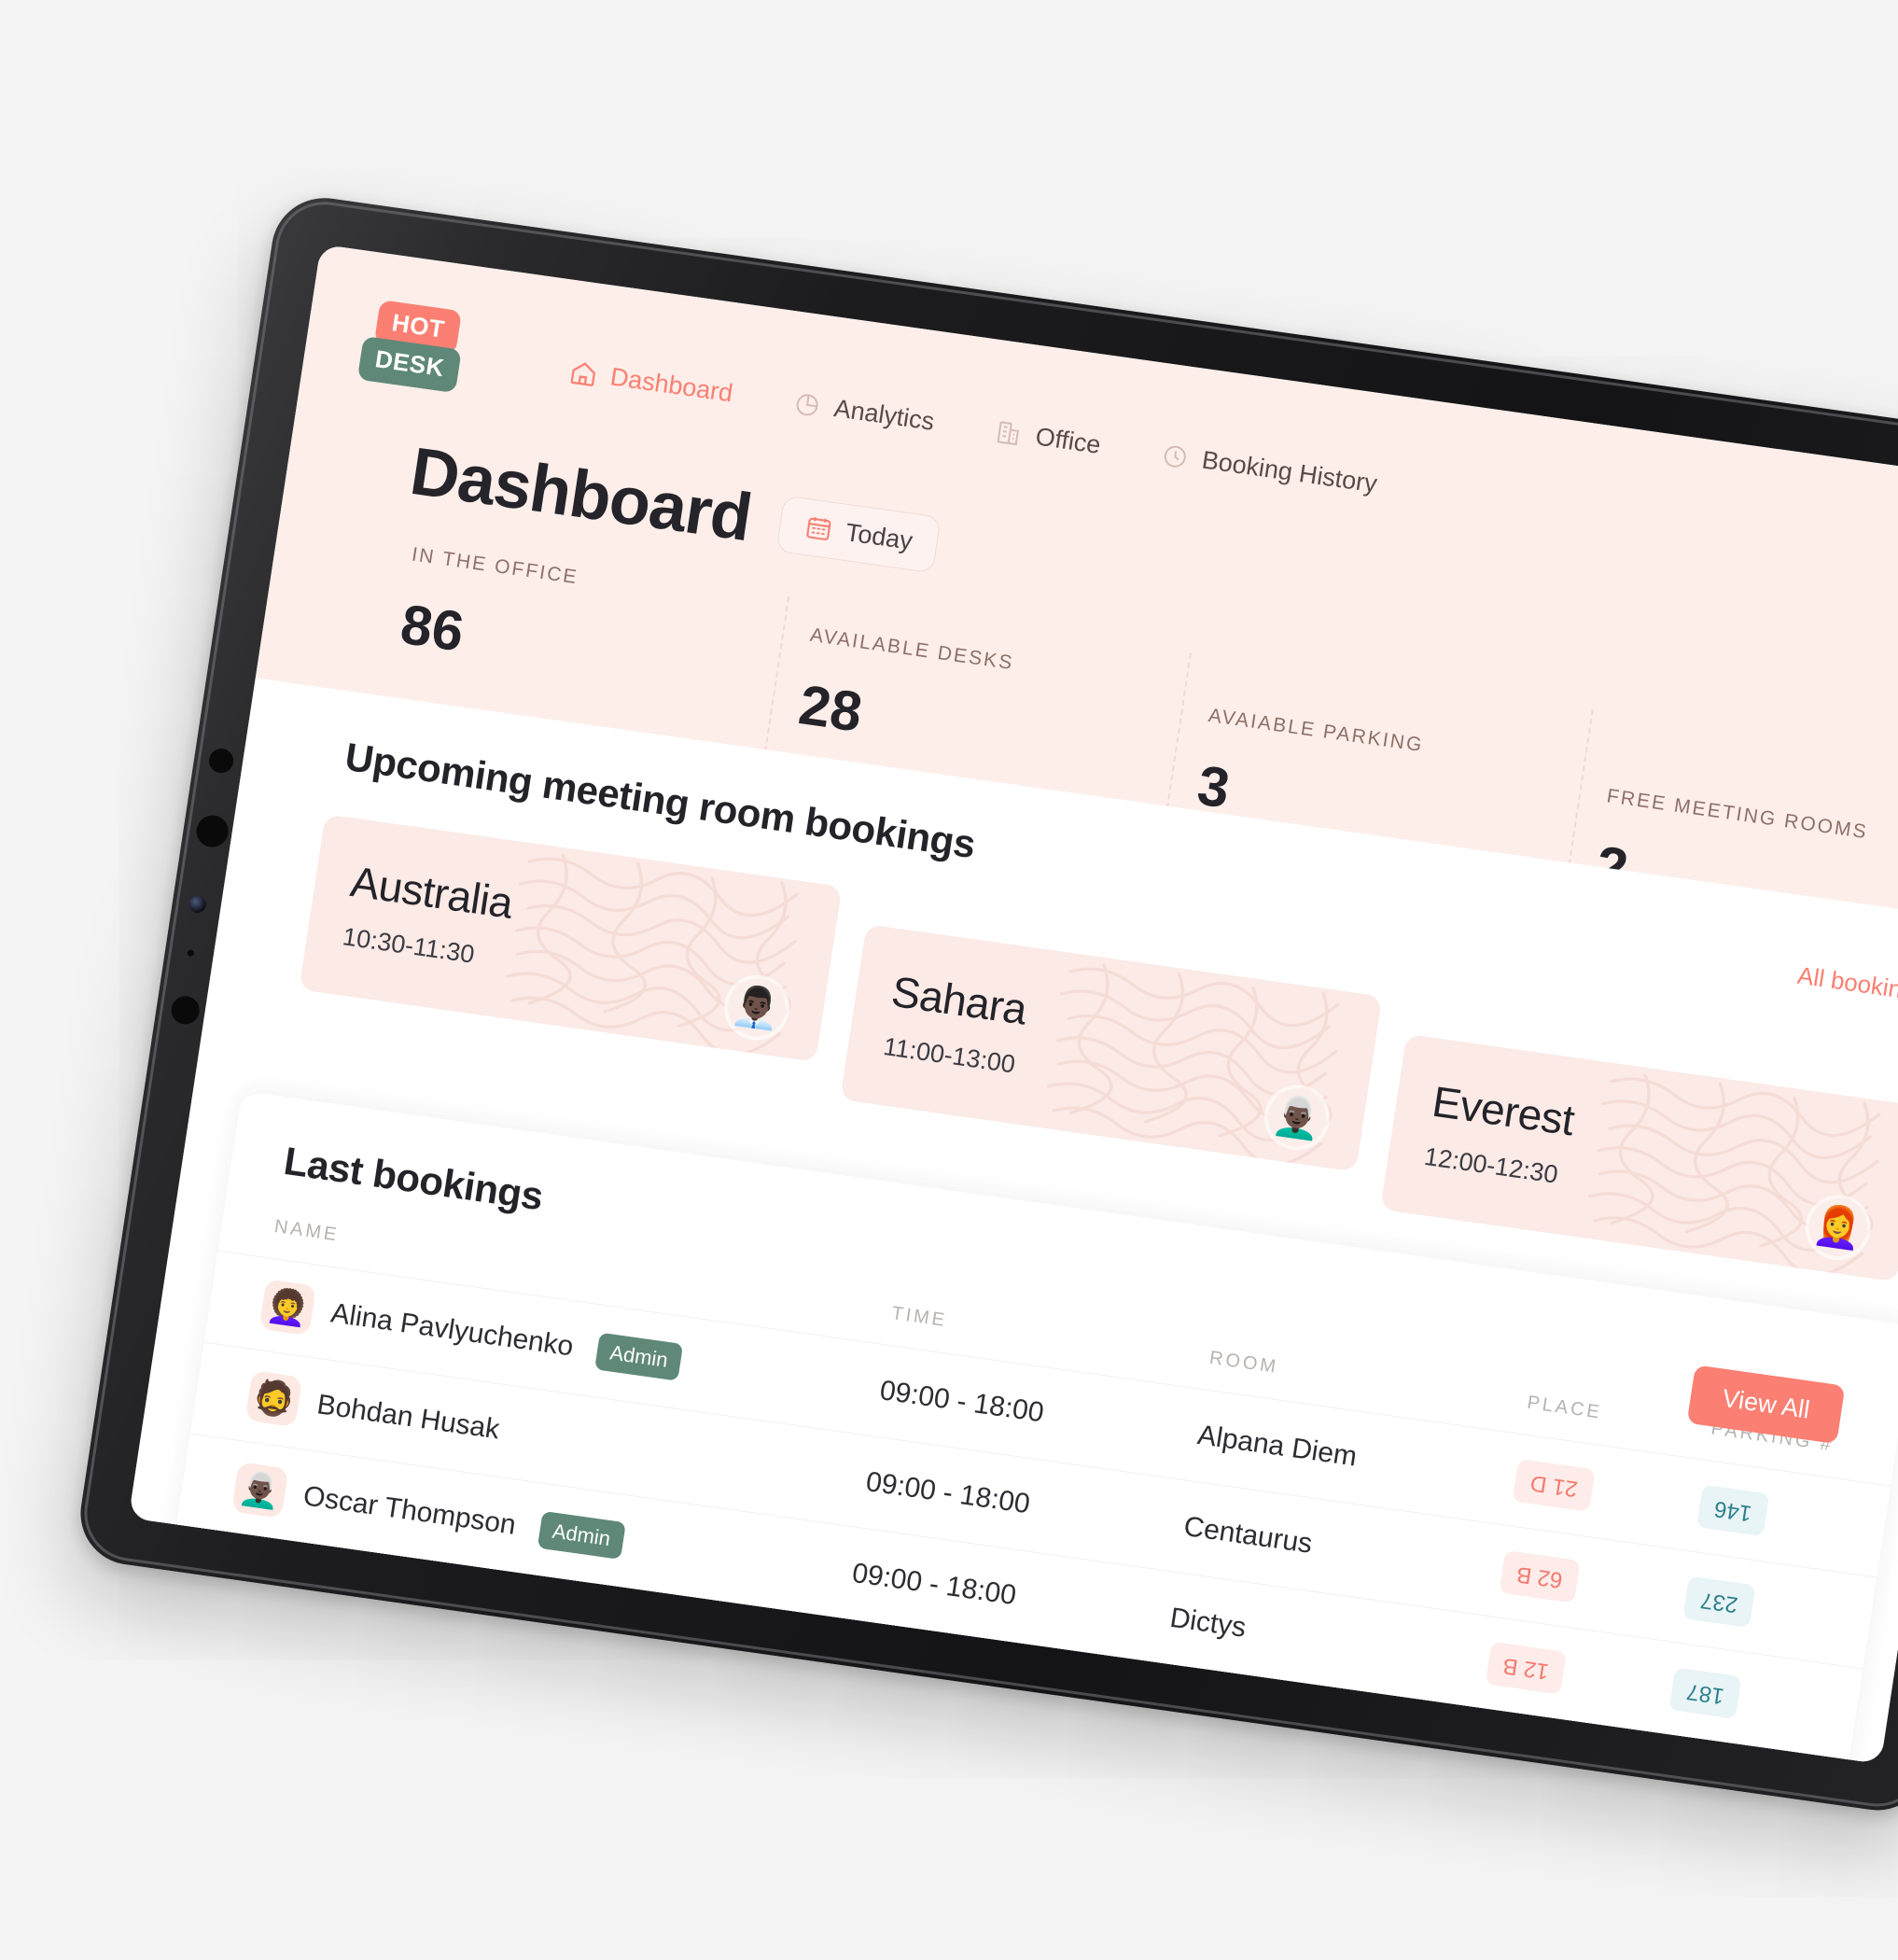 The width and height of the screenshot is (1898, 1960). What do you see at coordinates (583, 373) in the screenshot?
I see `home-icon` at bounding box center [583, 373].